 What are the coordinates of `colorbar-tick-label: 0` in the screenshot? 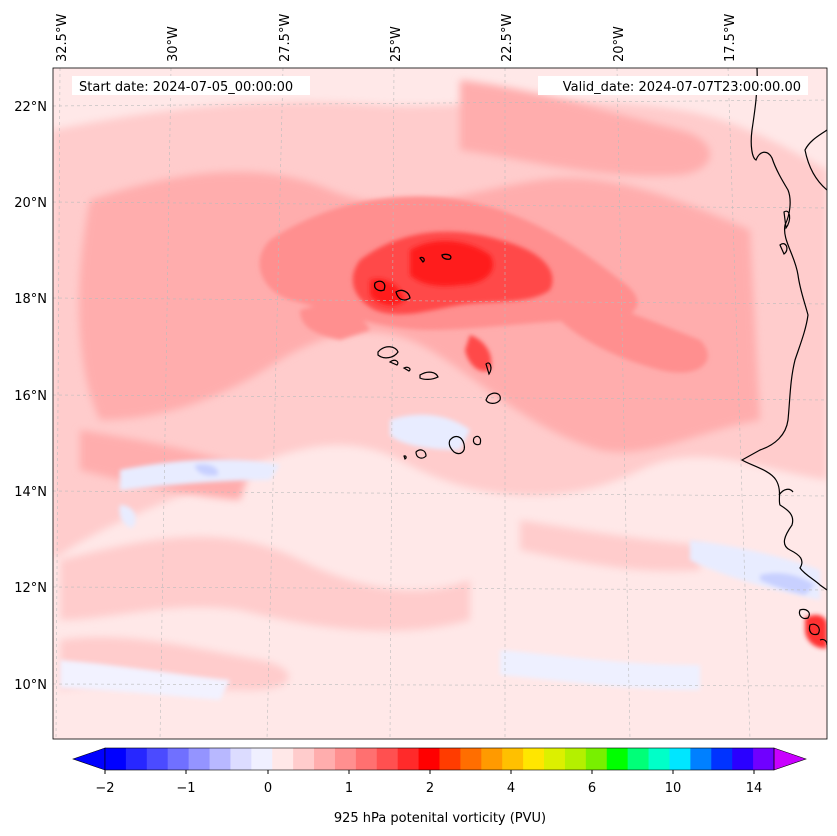 It's located at (268, 788).